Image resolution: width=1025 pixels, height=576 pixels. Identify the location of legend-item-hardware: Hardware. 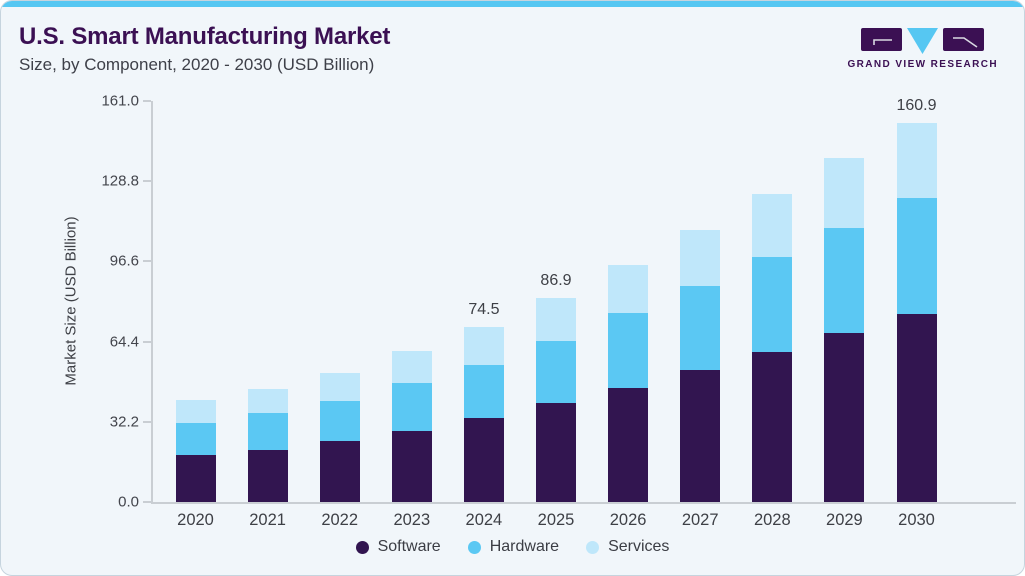
(513, 547).